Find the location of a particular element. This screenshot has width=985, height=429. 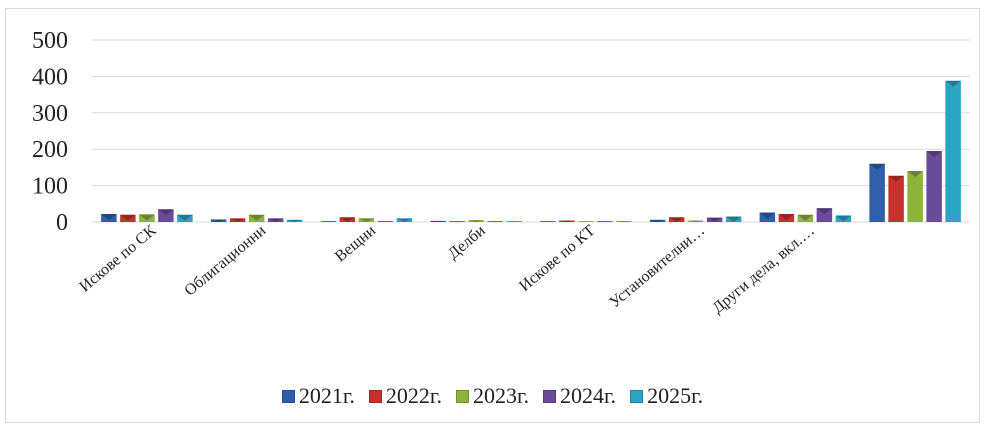

y-tick-label-5: 500 is located at coordinates (50, 41).